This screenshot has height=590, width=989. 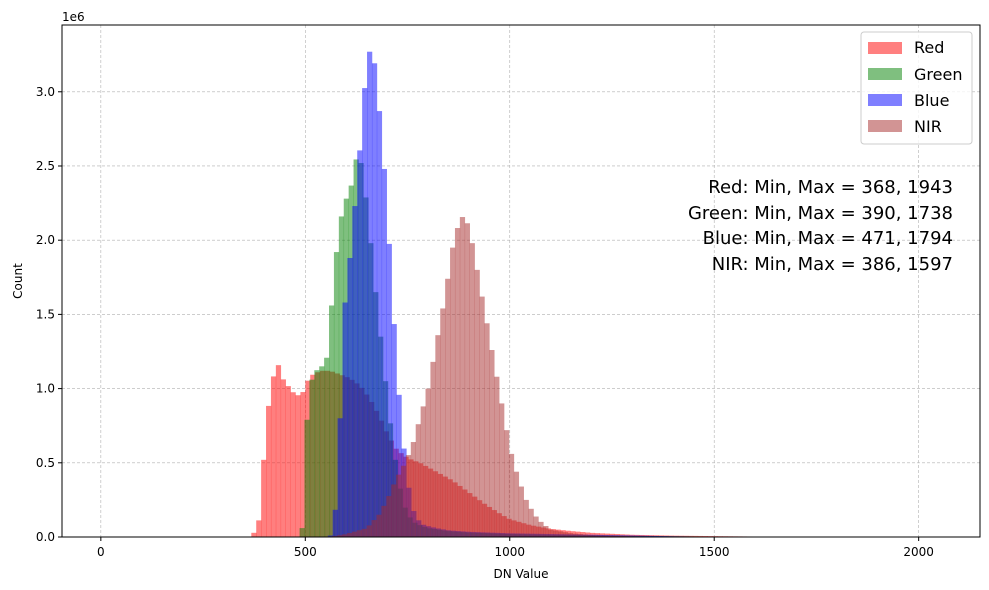 I want to click on legend-label-red: Red, so click(x=929, y=47).